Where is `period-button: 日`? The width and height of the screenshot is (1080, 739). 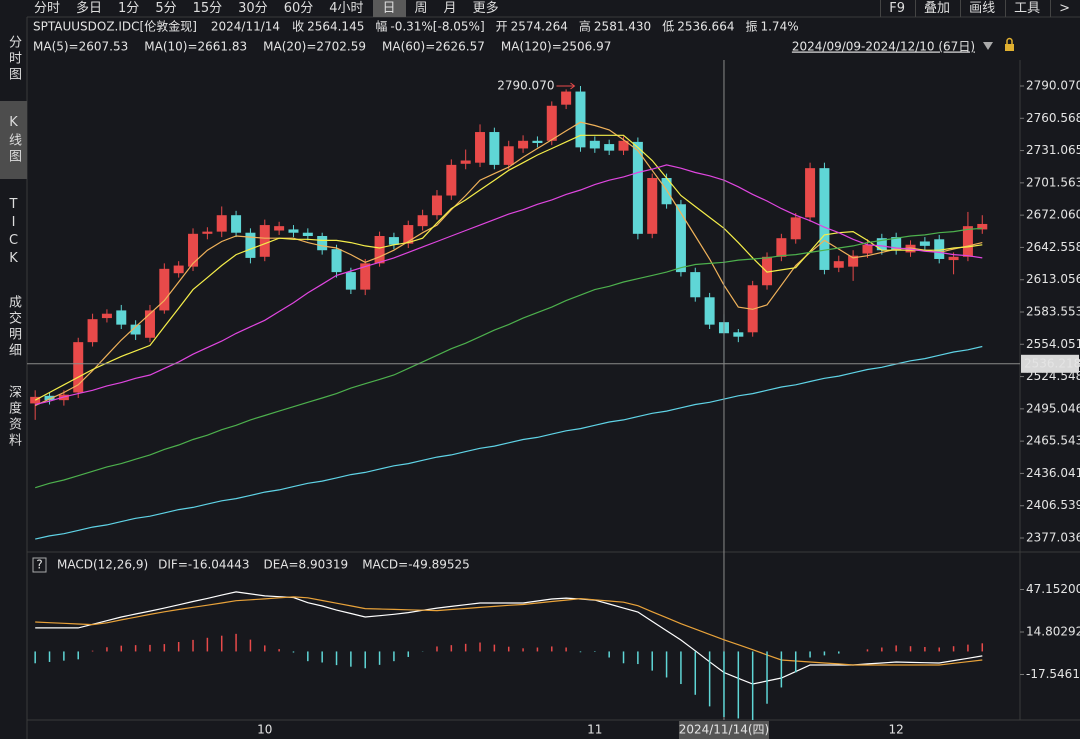 period-button: 日 is located at coordinates (389, 8).